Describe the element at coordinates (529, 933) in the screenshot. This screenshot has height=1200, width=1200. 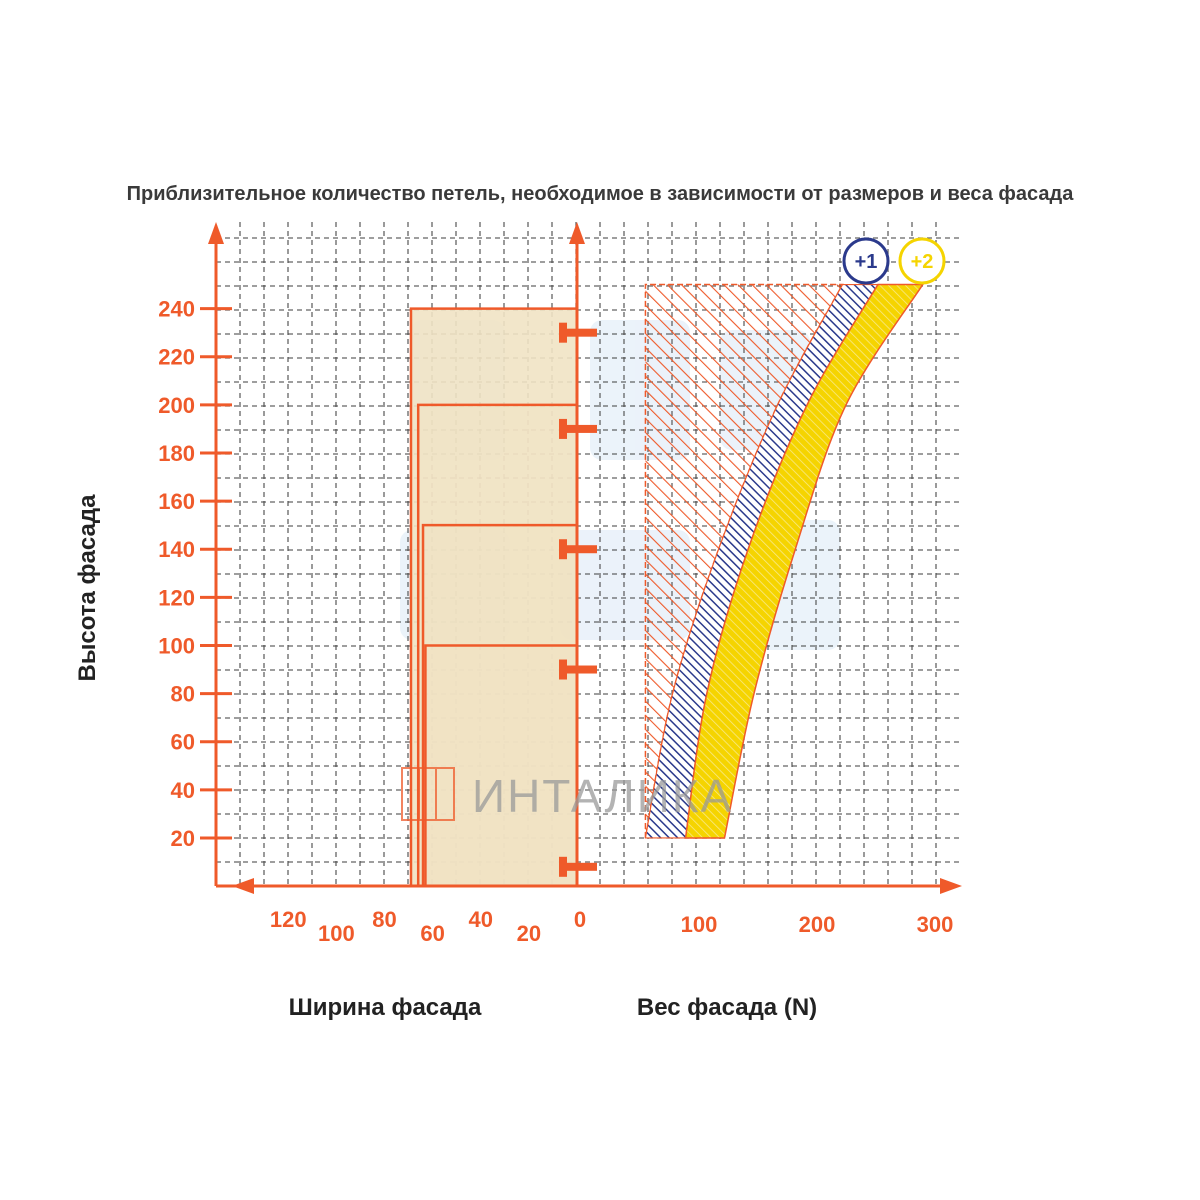
I see `x-tick-label-width: 20` at that location.